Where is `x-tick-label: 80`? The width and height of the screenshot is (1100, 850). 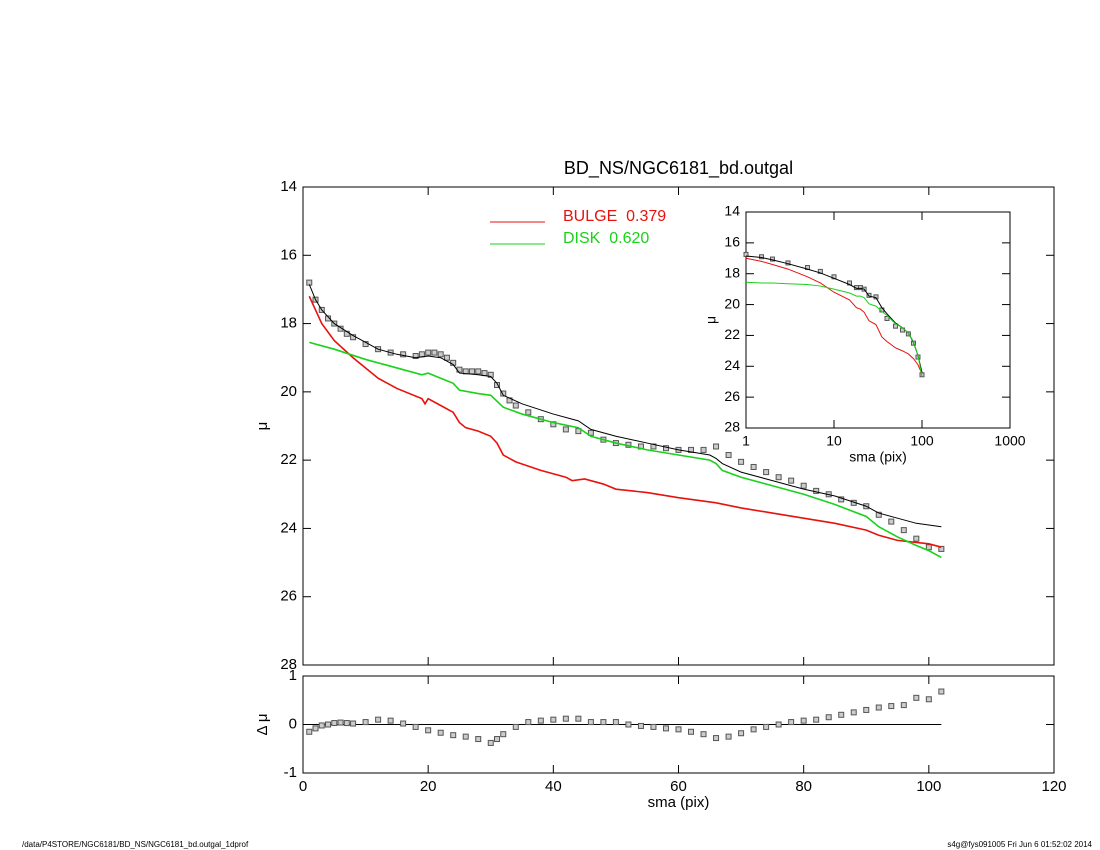
x-tick-label: 80 is located at coordinates (803, 786).